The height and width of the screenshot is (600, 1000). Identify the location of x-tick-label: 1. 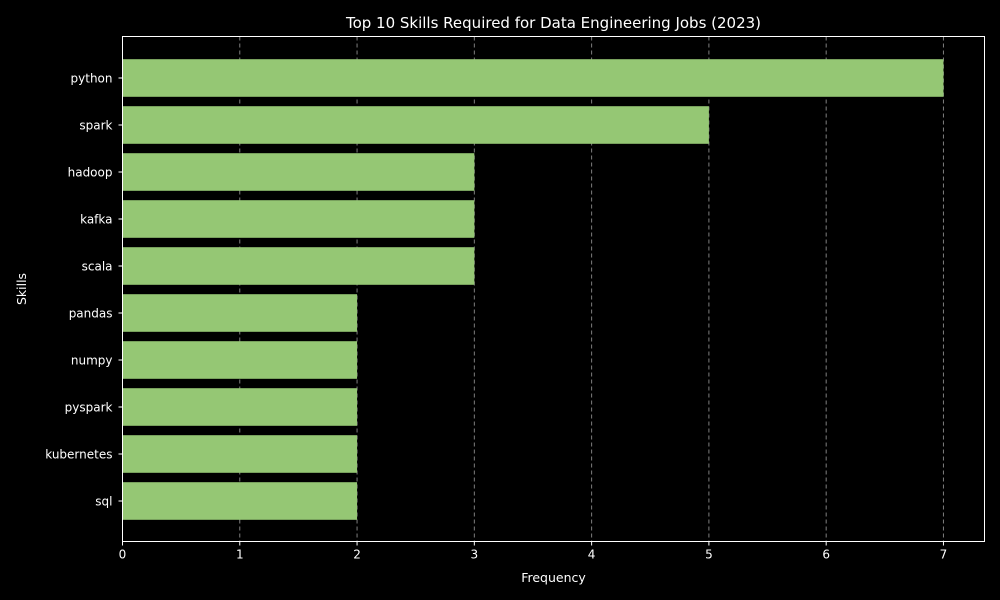
(240, 555).